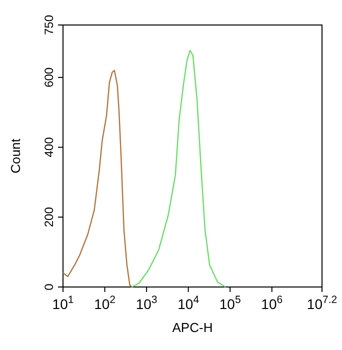  Describe the element at coordinates (49, 286) in the screenshot. I see `y-tick-label: 0` at that location.